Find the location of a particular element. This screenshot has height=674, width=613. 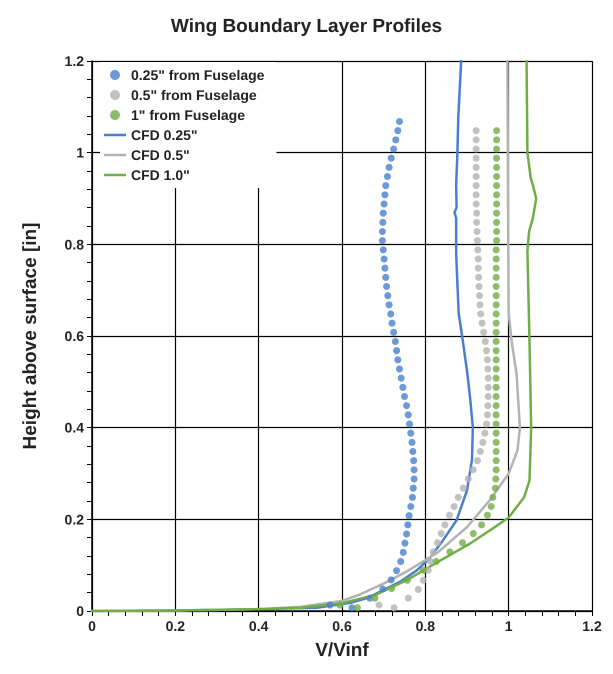

legend-label: 1" from Fuselage is located at coordinates (188, 115).